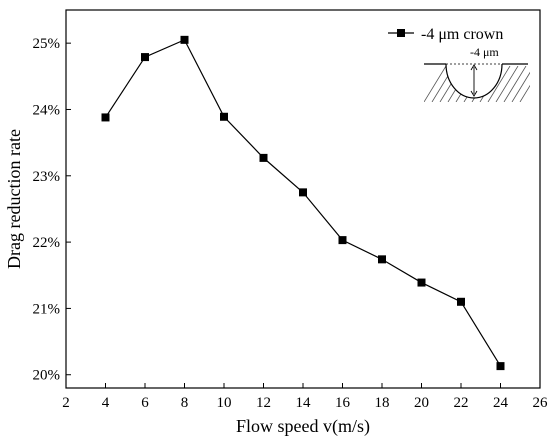 The height and width of the screenshot is (443, 550). Describe the element at coordinates (461, 403) in the screenshot. I see `x-tick-label: 22` at that location.